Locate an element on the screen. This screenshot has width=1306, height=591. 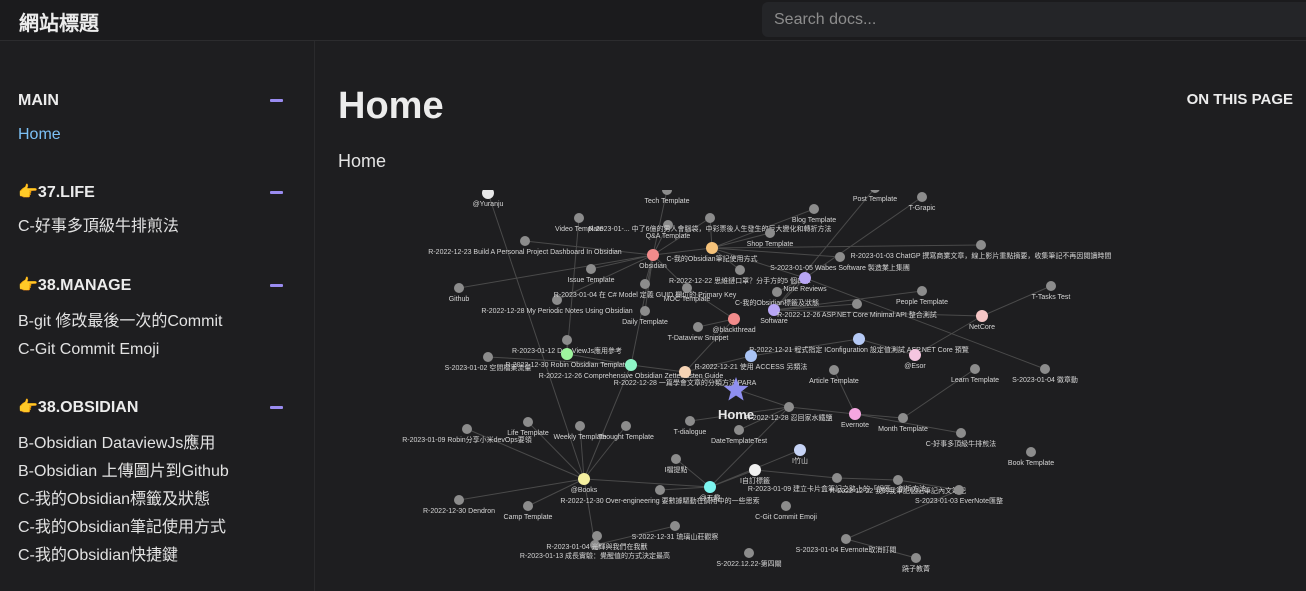
search-box is located at coordinates (1034, 19).